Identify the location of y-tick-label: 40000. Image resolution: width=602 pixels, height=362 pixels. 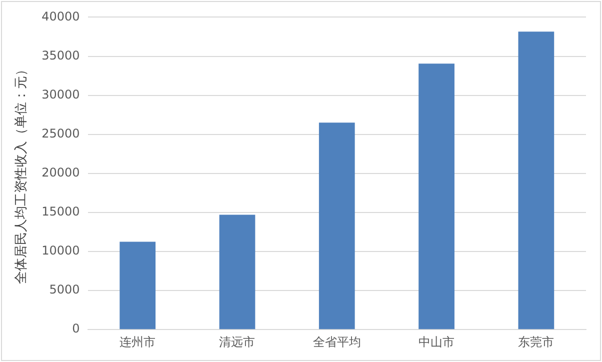
(61, 16).